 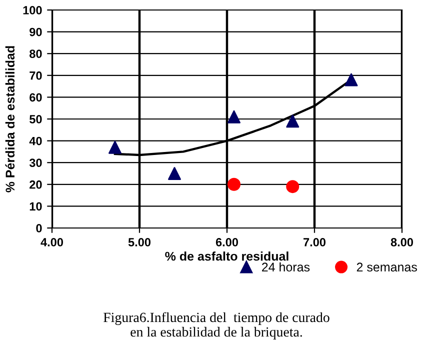 What do you see at coordinates (32, 10) in the screenshot?
I see `y-tick-label: 100` at bounding box center [32, 10].